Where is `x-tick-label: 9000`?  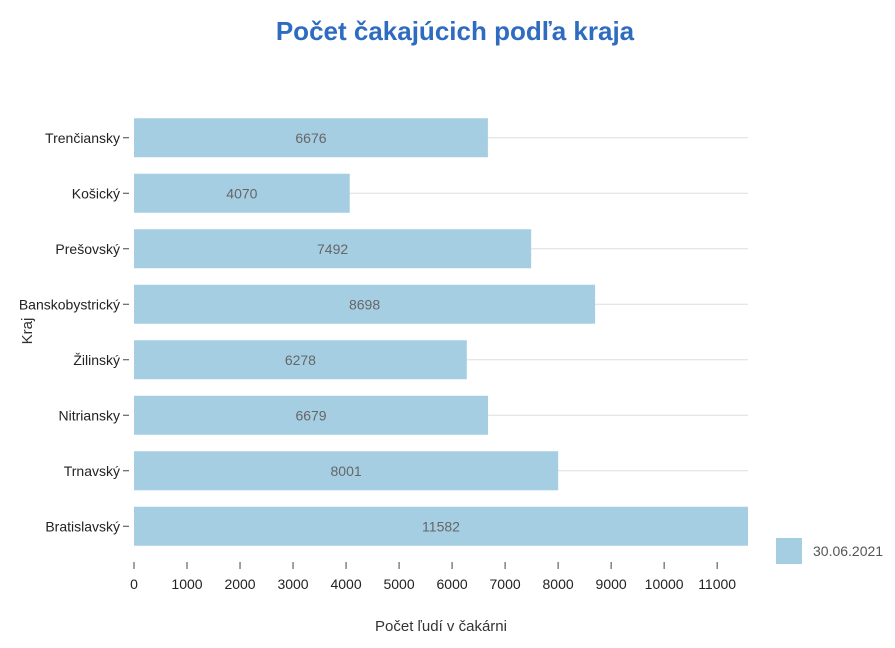 x-tick-label: 9000 is located at coordinates (611, 584).